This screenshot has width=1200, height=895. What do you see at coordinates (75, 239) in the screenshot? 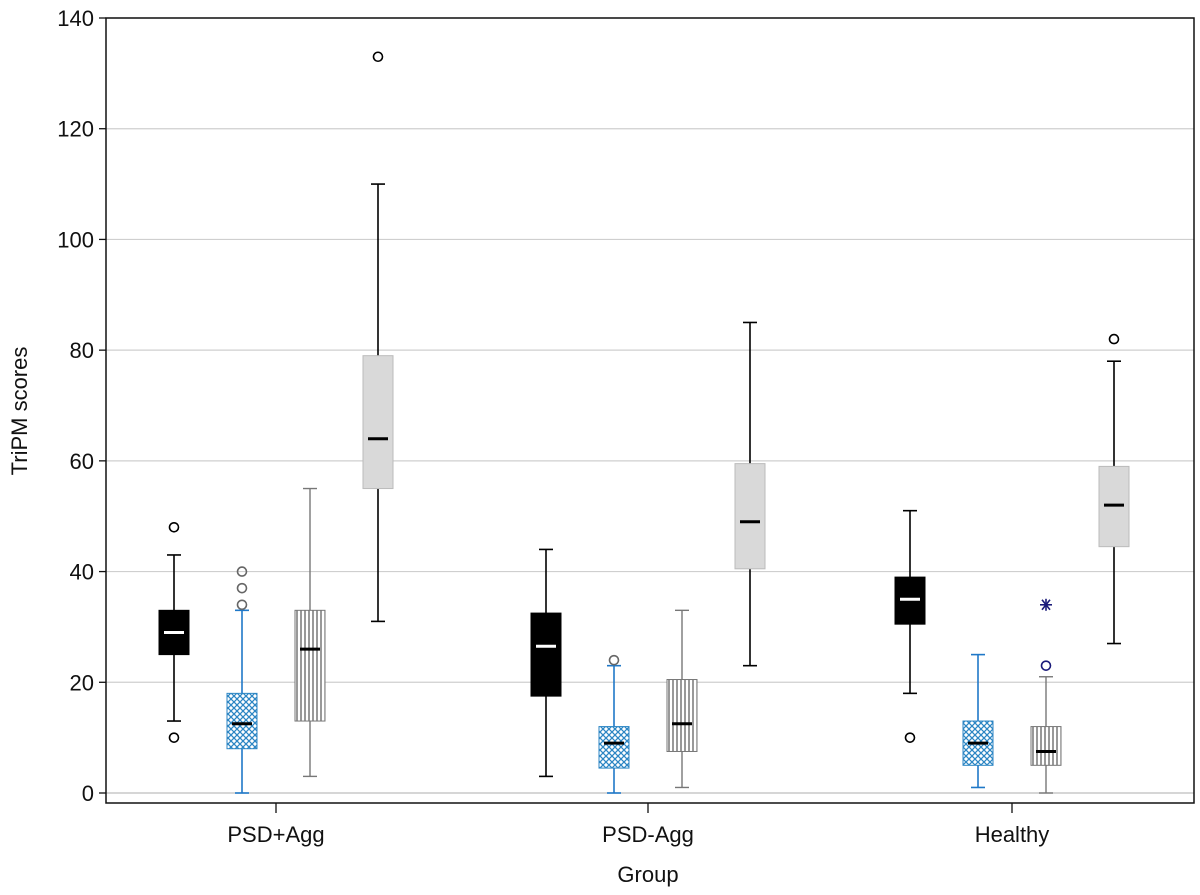
I see `y-tick-label: 100` at bounding box center [75, 239].